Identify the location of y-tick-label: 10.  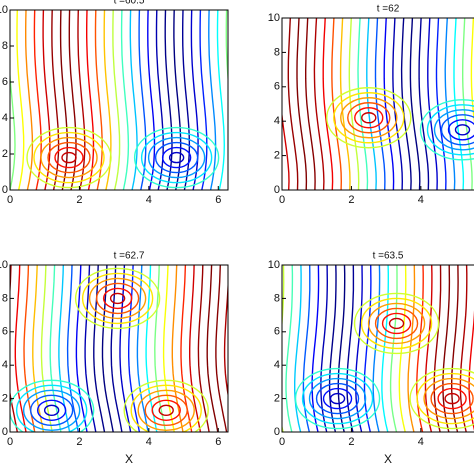
(274, 265).